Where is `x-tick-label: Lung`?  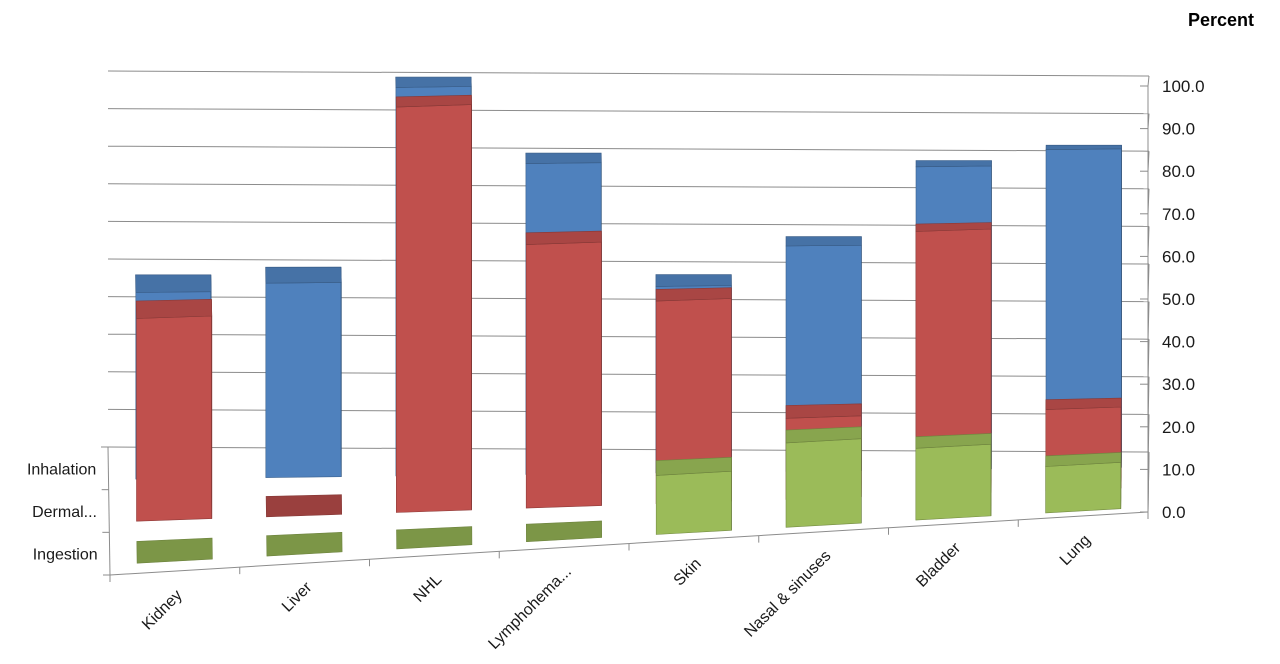 x-tick-label: Lung is located at coordinates (1075, 550).